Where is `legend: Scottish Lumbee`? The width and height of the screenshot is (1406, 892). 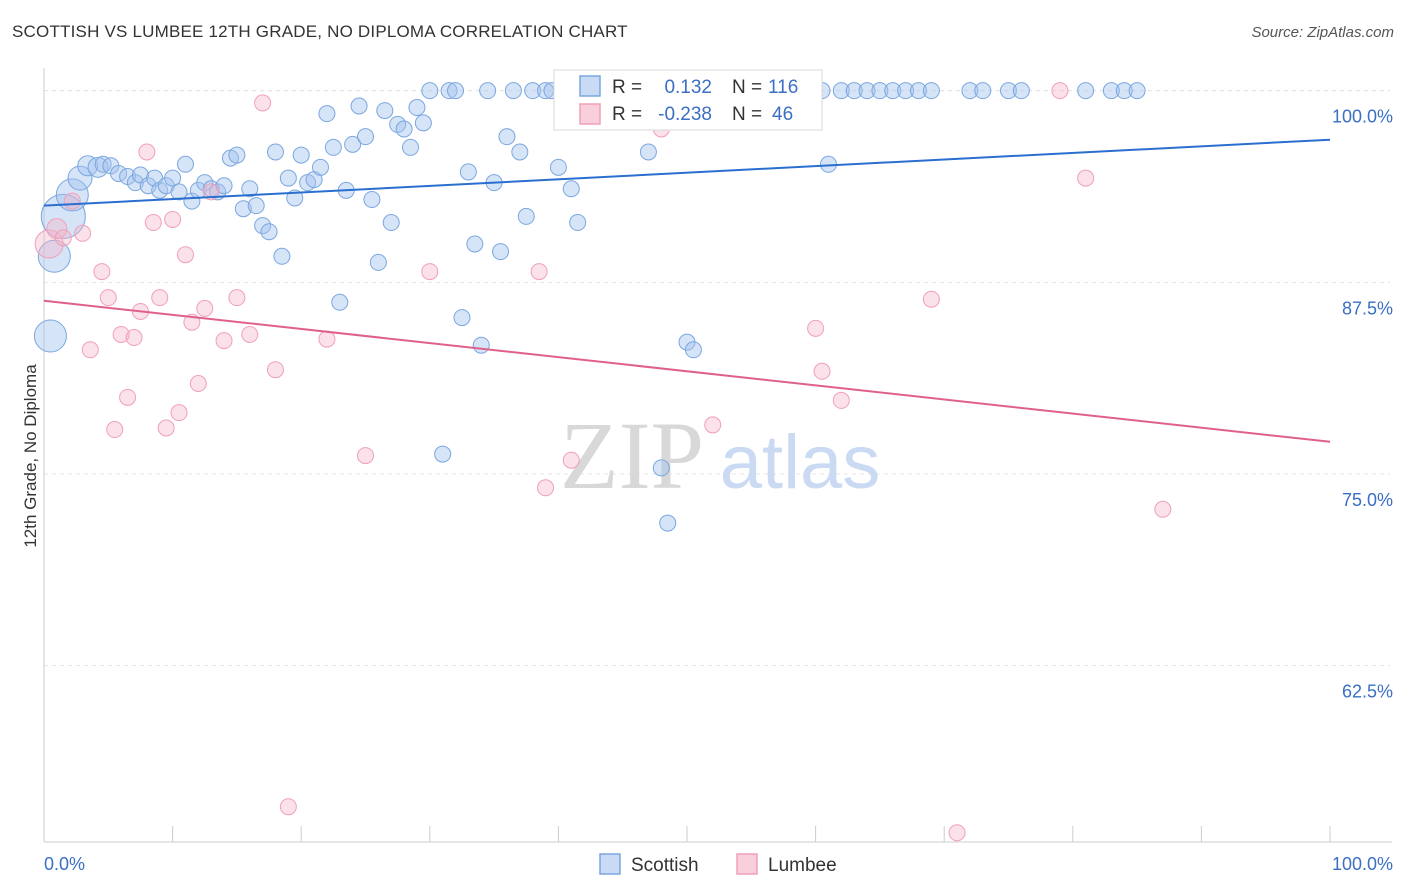
legend: Scottish Lumbee is located at coordinates (718, 864).